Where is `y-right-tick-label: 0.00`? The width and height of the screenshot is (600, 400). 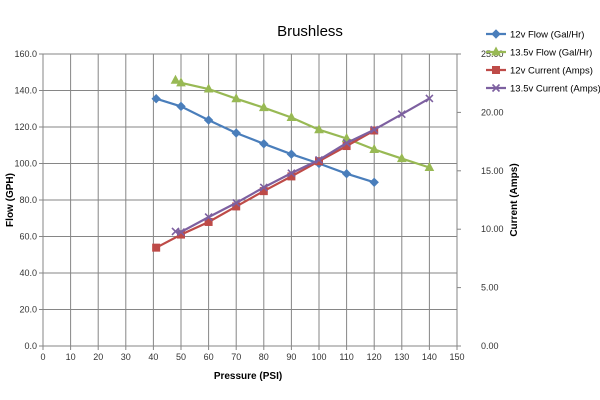
y-right-tick-label: 0.00 is located at coordinates (490, 346).